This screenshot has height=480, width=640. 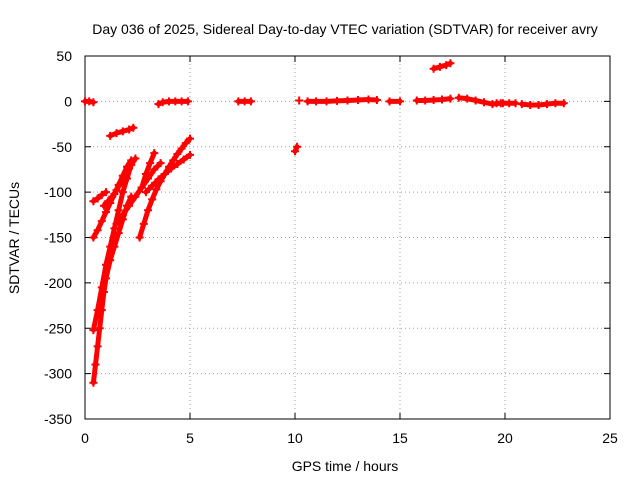 I want to click on series-s5, so click(x=99, y=197).